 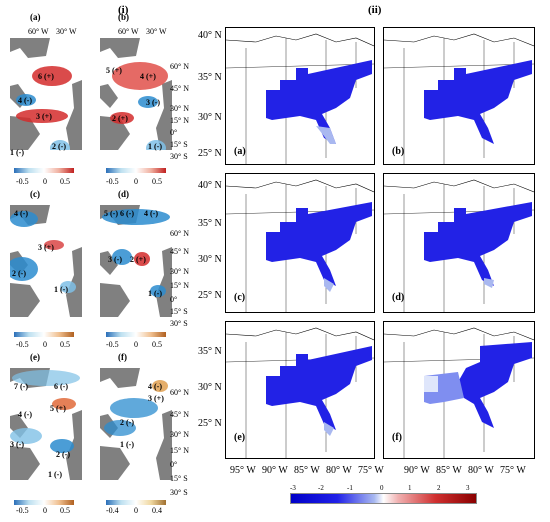 What do you see at coordinates (293, 488) in the screenshot?
I see `right-colorbar-tick: -3` at bounding box center [293, 488].